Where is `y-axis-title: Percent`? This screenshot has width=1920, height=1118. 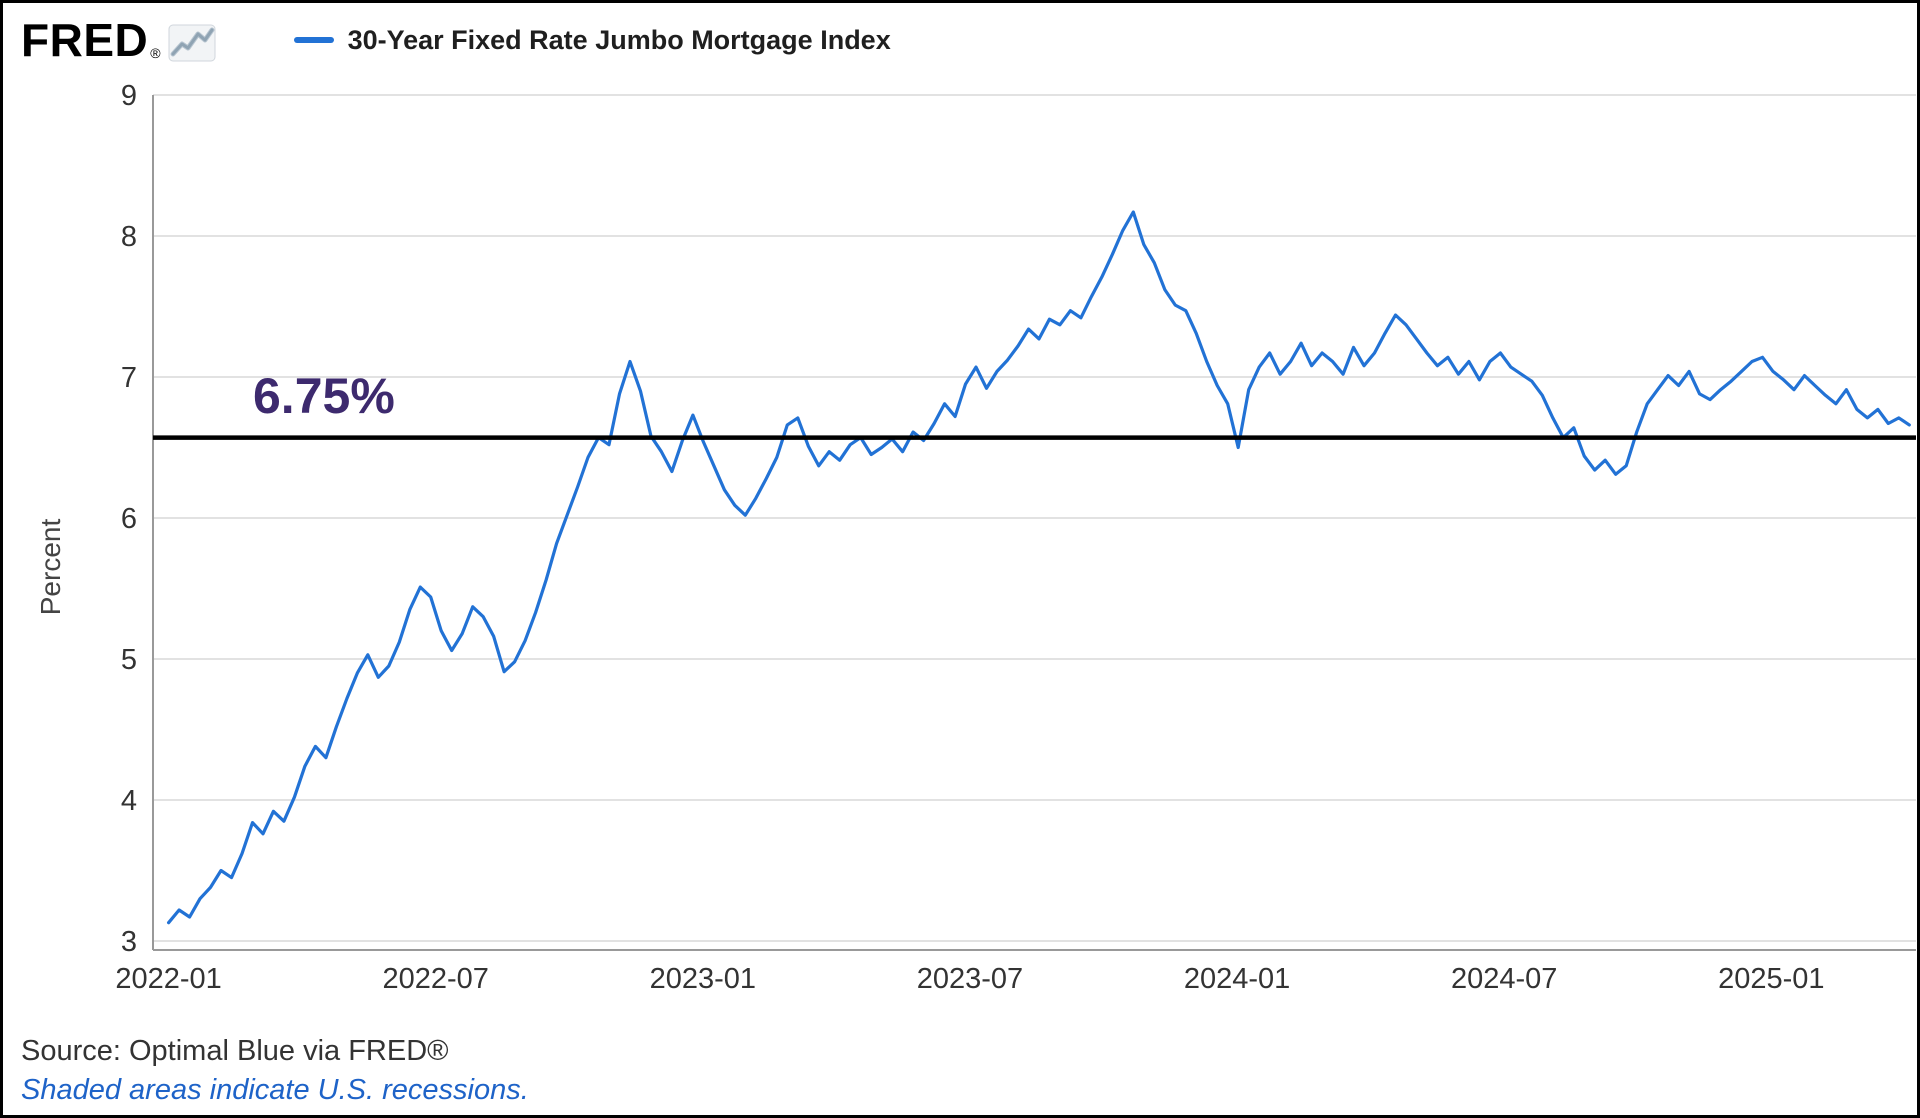 y-axis-title: Percent is located at coordinates (50, 567).